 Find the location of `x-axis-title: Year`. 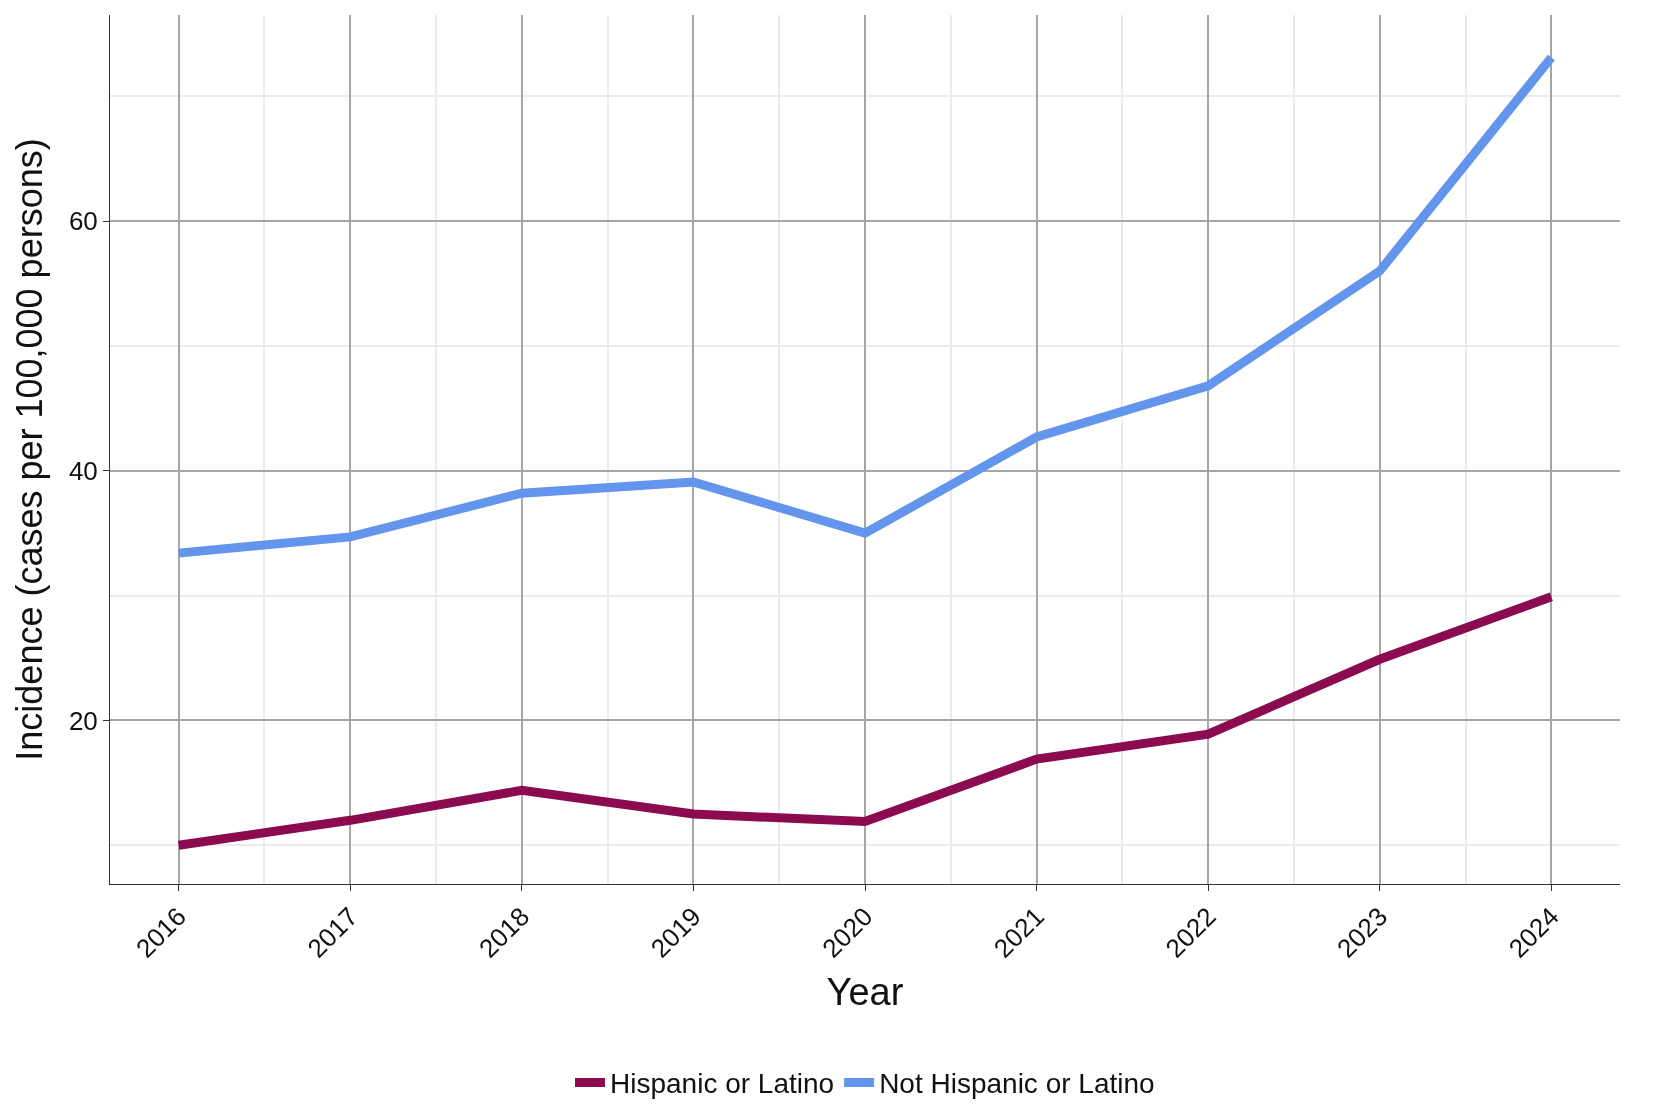

x-axis-title: Year is located at coordinates (865, 991).